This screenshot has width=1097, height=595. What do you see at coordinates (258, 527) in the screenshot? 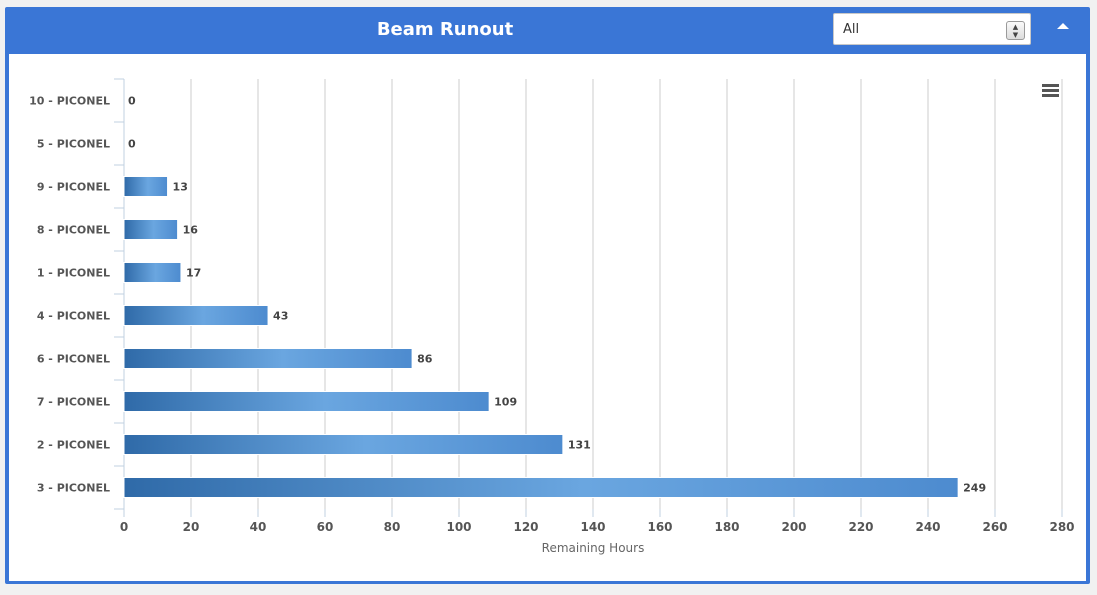
I see `x-tick-label: 40` at bounding box center [258, 527].